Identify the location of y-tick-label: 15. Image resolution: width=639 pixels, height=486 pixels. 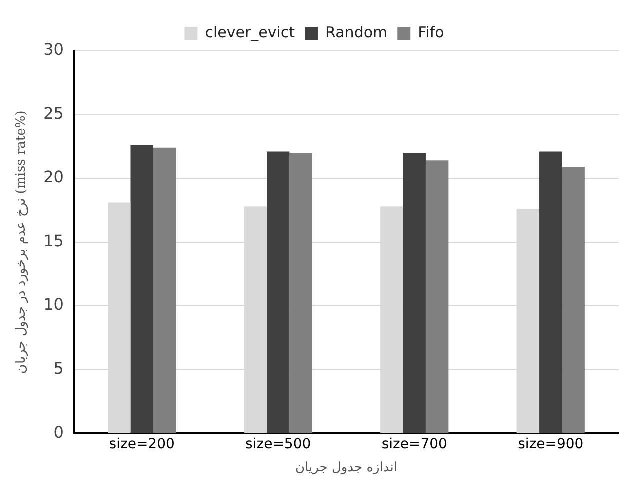
(54, 240).